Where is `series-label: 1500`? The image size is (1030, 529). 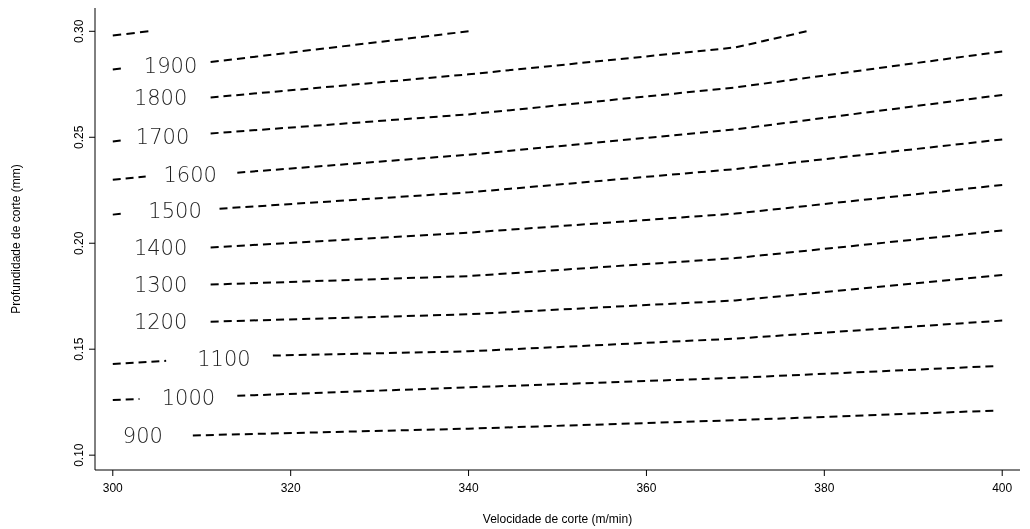 series-label: 1500 is located at coordinates (175, 211).